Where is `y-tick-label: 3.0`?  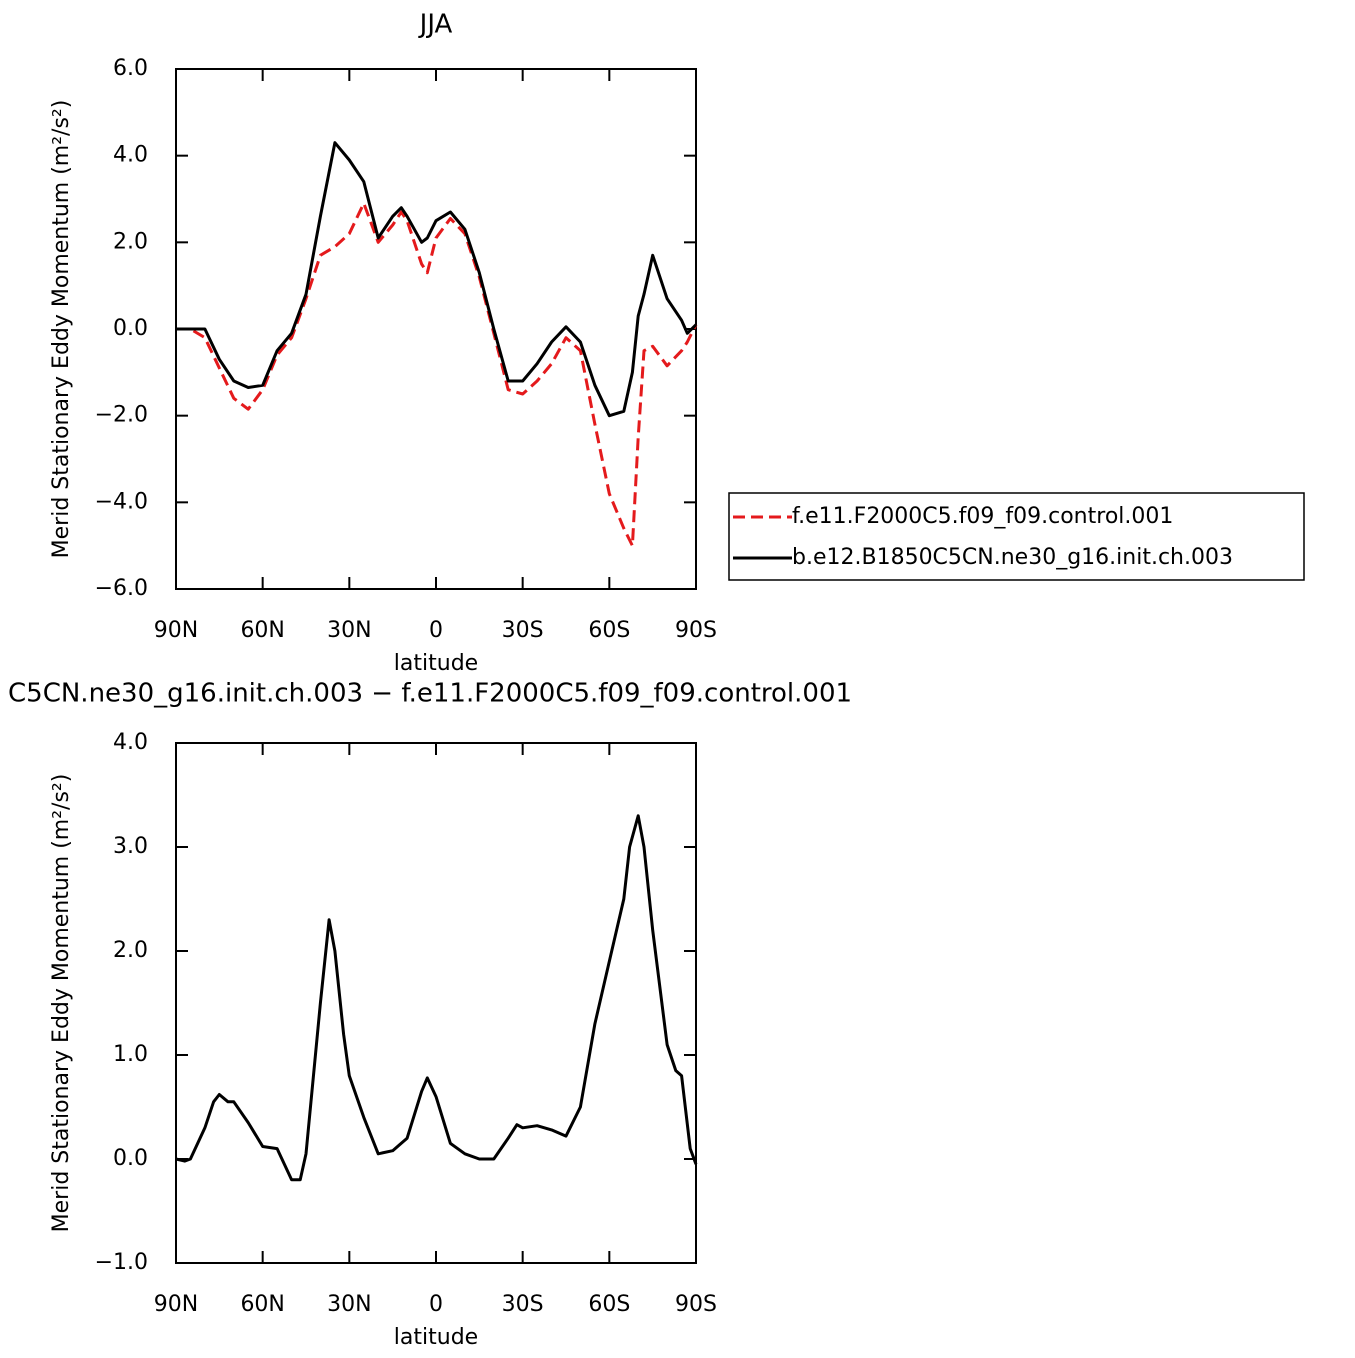
y-tick-label: 3.0 is located at coordinates (130, 846).